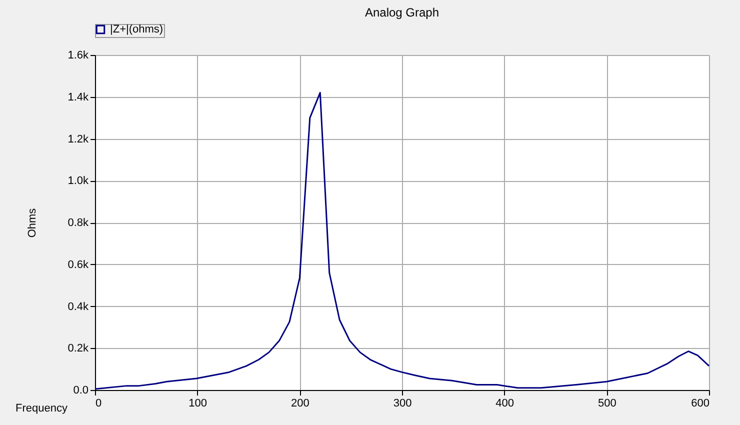  I want to click on chart-title: Analog Graph, so click(402, 13).